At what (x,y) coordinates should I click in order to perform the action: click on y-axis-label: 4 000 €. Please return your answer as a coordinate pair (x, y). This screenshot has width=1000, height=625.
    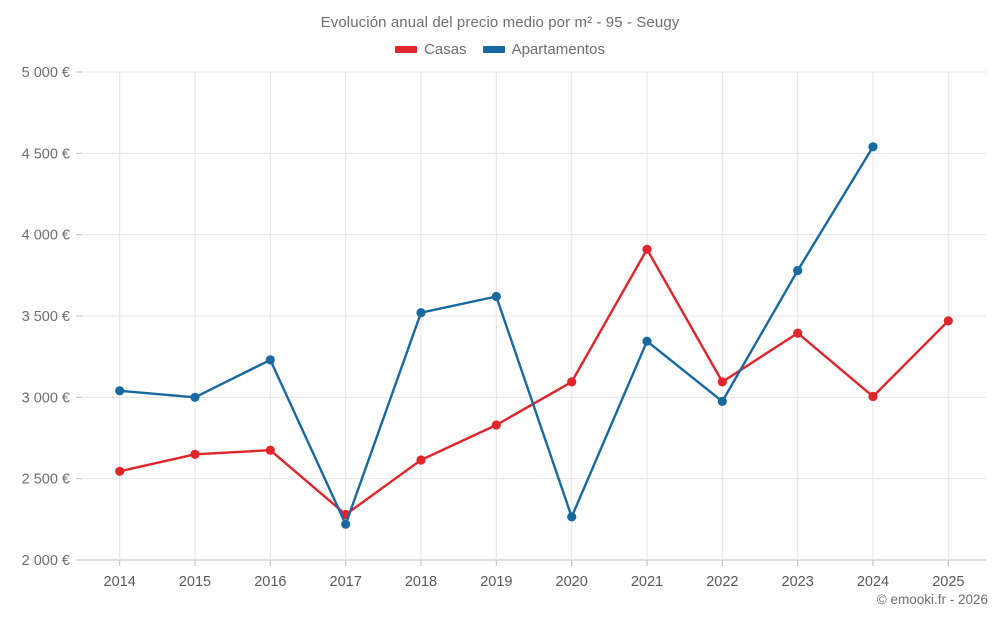
    Looking at the image, I should click on (46, 236).